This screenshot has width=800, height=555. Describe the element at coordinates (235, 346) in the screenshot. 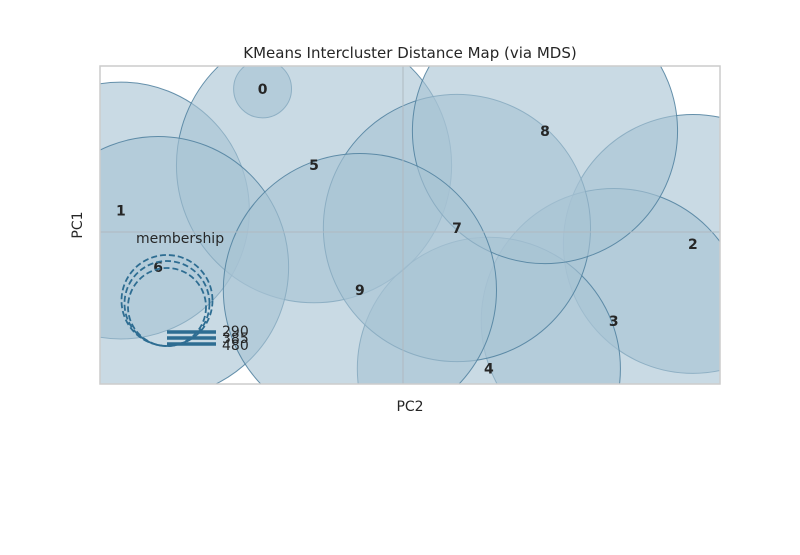

I see `legend-size-label-480: 480` at that location.